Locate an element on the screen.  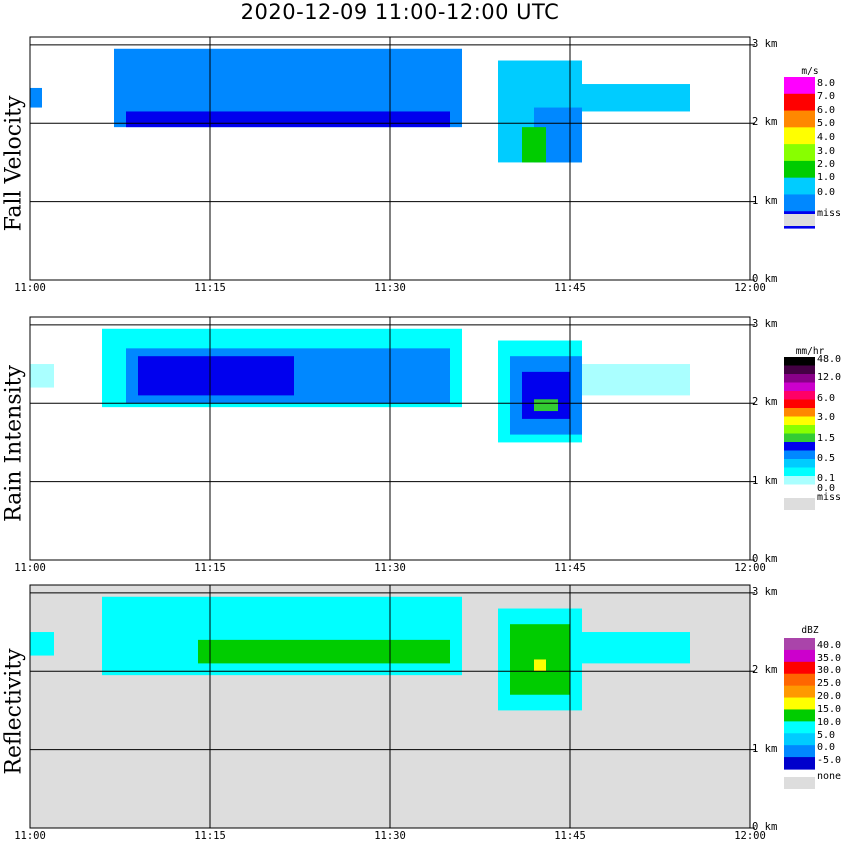
legend-label: -5.0 is located at coordinates (829, 760).